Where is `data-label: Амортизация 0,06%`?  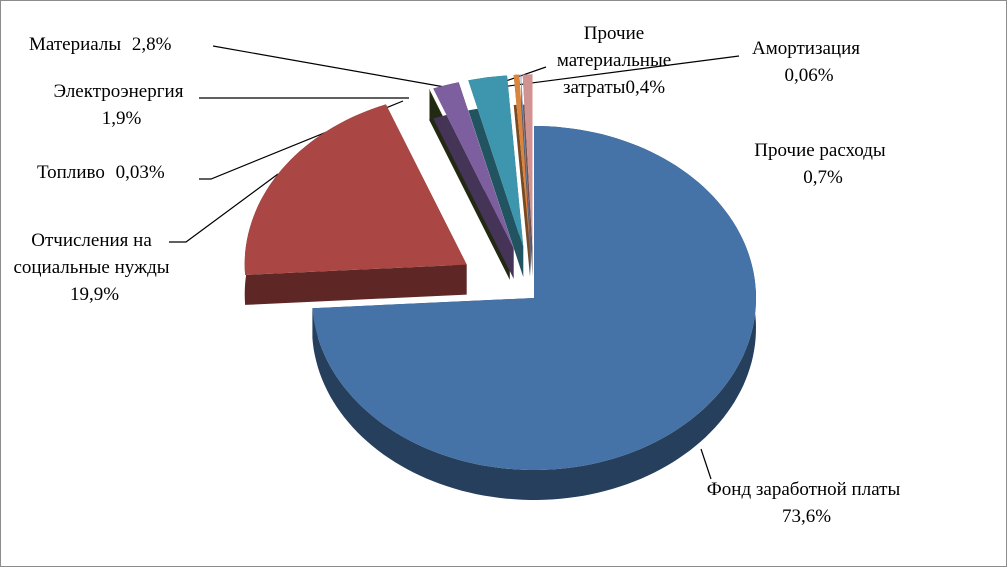 data-label: Амортизация 0,06% is located at coordinates (806, 62).